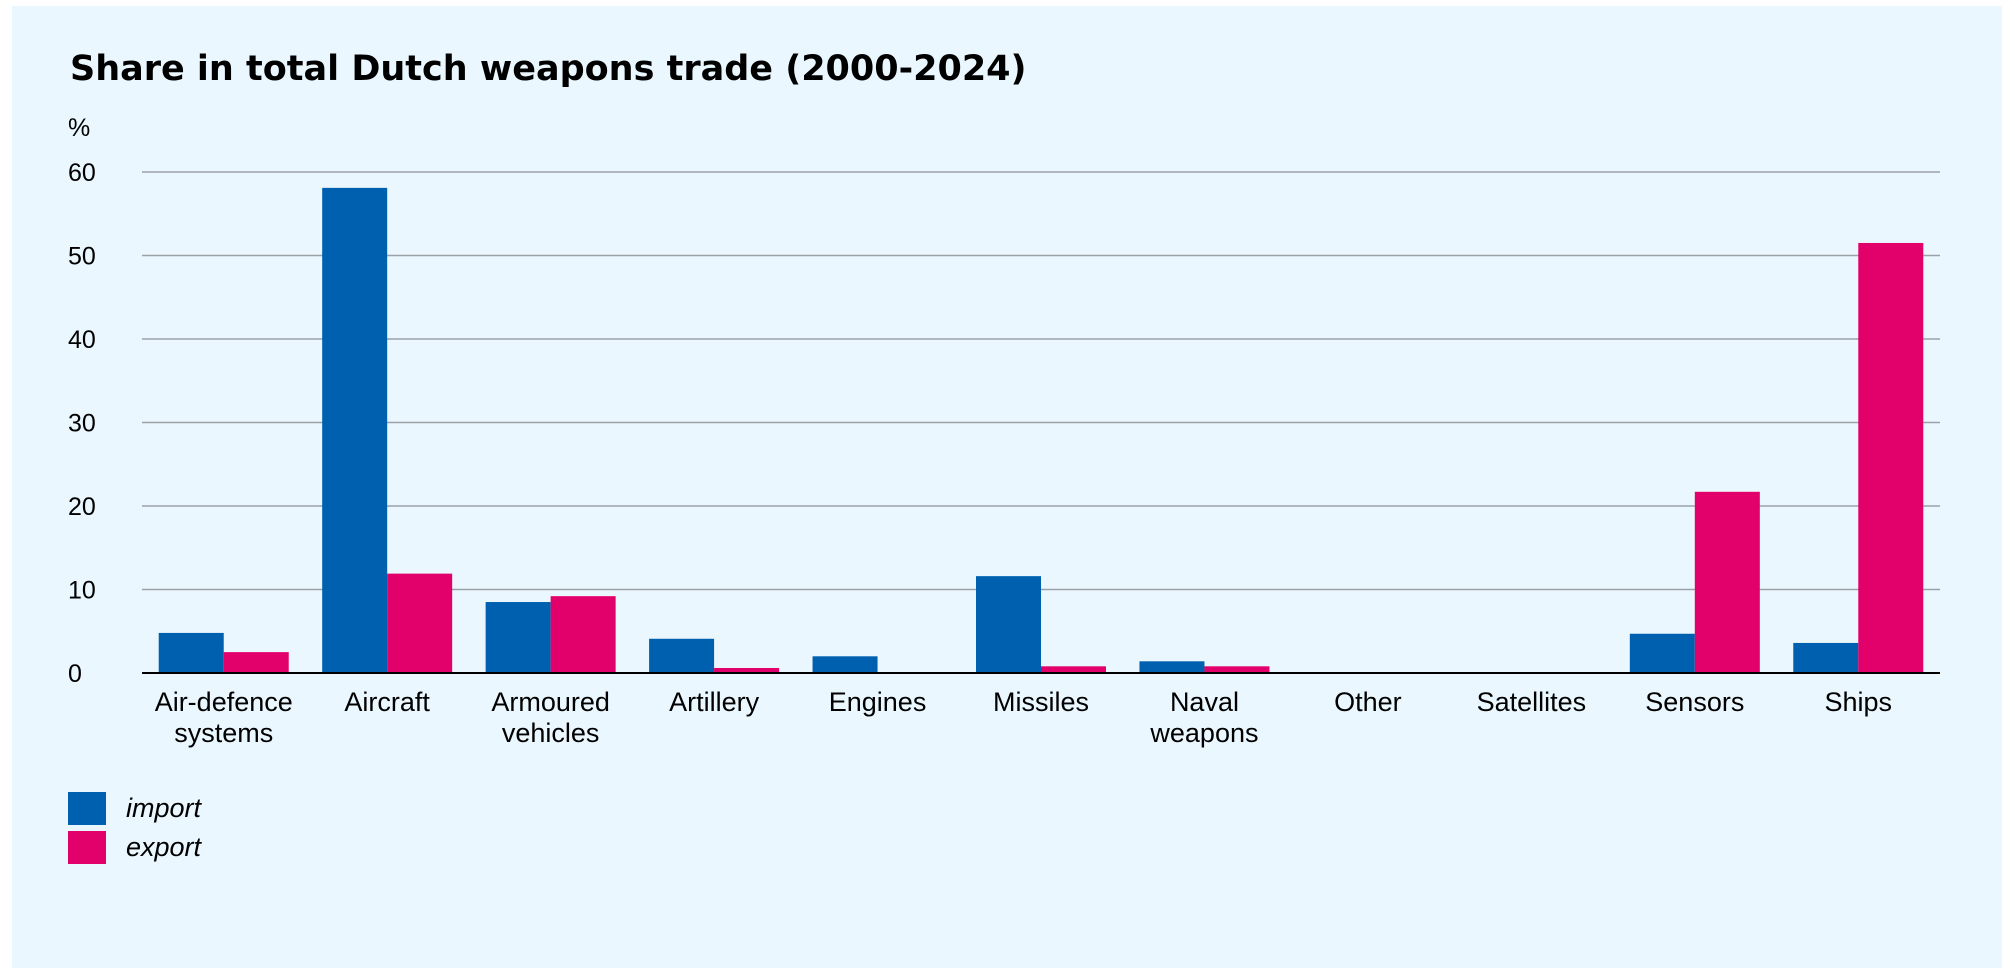  Describe the element at coordinates (82, 591) in the screenshot. I see `y-tick-label: 10` at that location.